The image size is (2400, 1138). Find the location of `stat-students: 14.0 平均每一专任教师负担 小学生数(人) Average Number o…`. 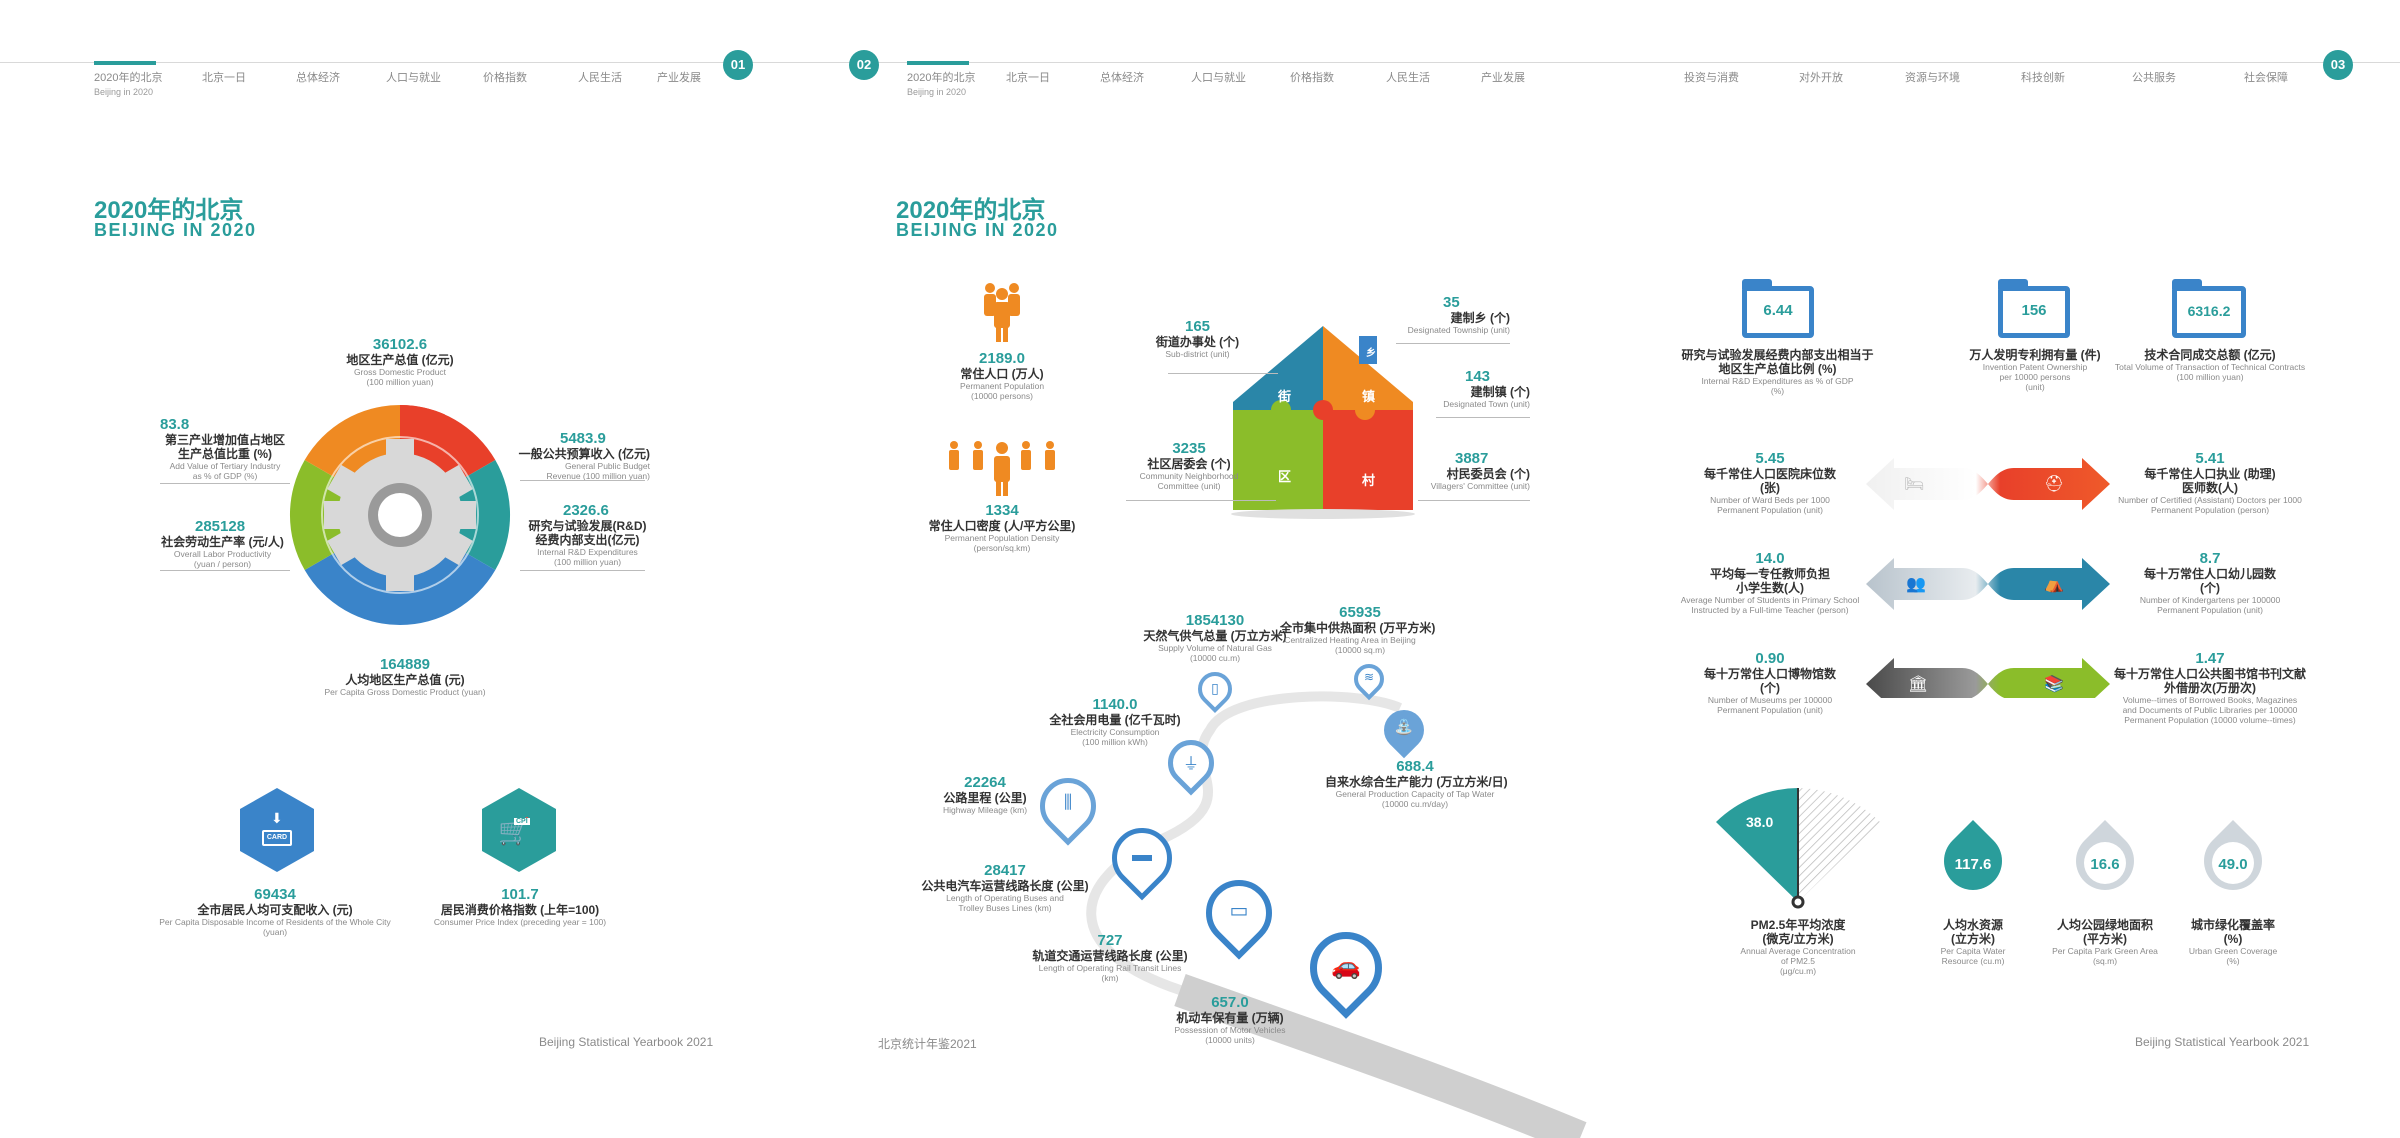

stat-students: 14.0 平均每一专任教师负担 小学生数(人) Average Number o… is located at coordinates (1770, 582).